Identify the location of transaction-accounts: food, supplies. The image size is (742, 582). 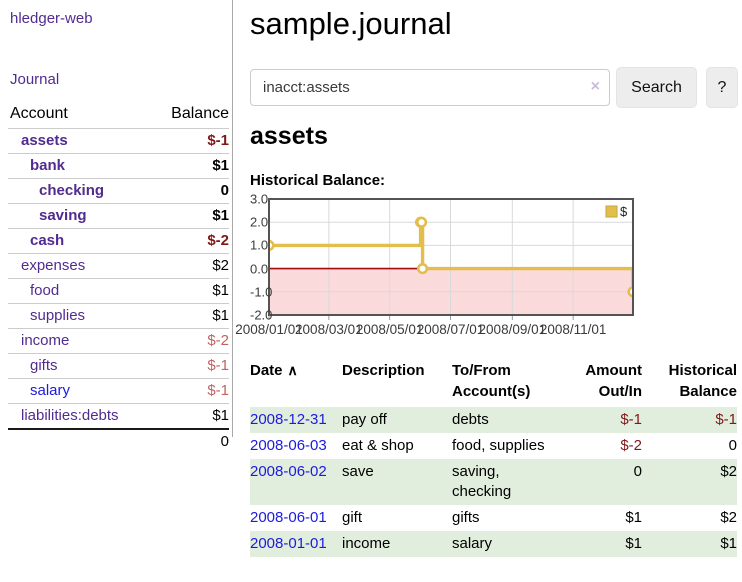
(498, 445).